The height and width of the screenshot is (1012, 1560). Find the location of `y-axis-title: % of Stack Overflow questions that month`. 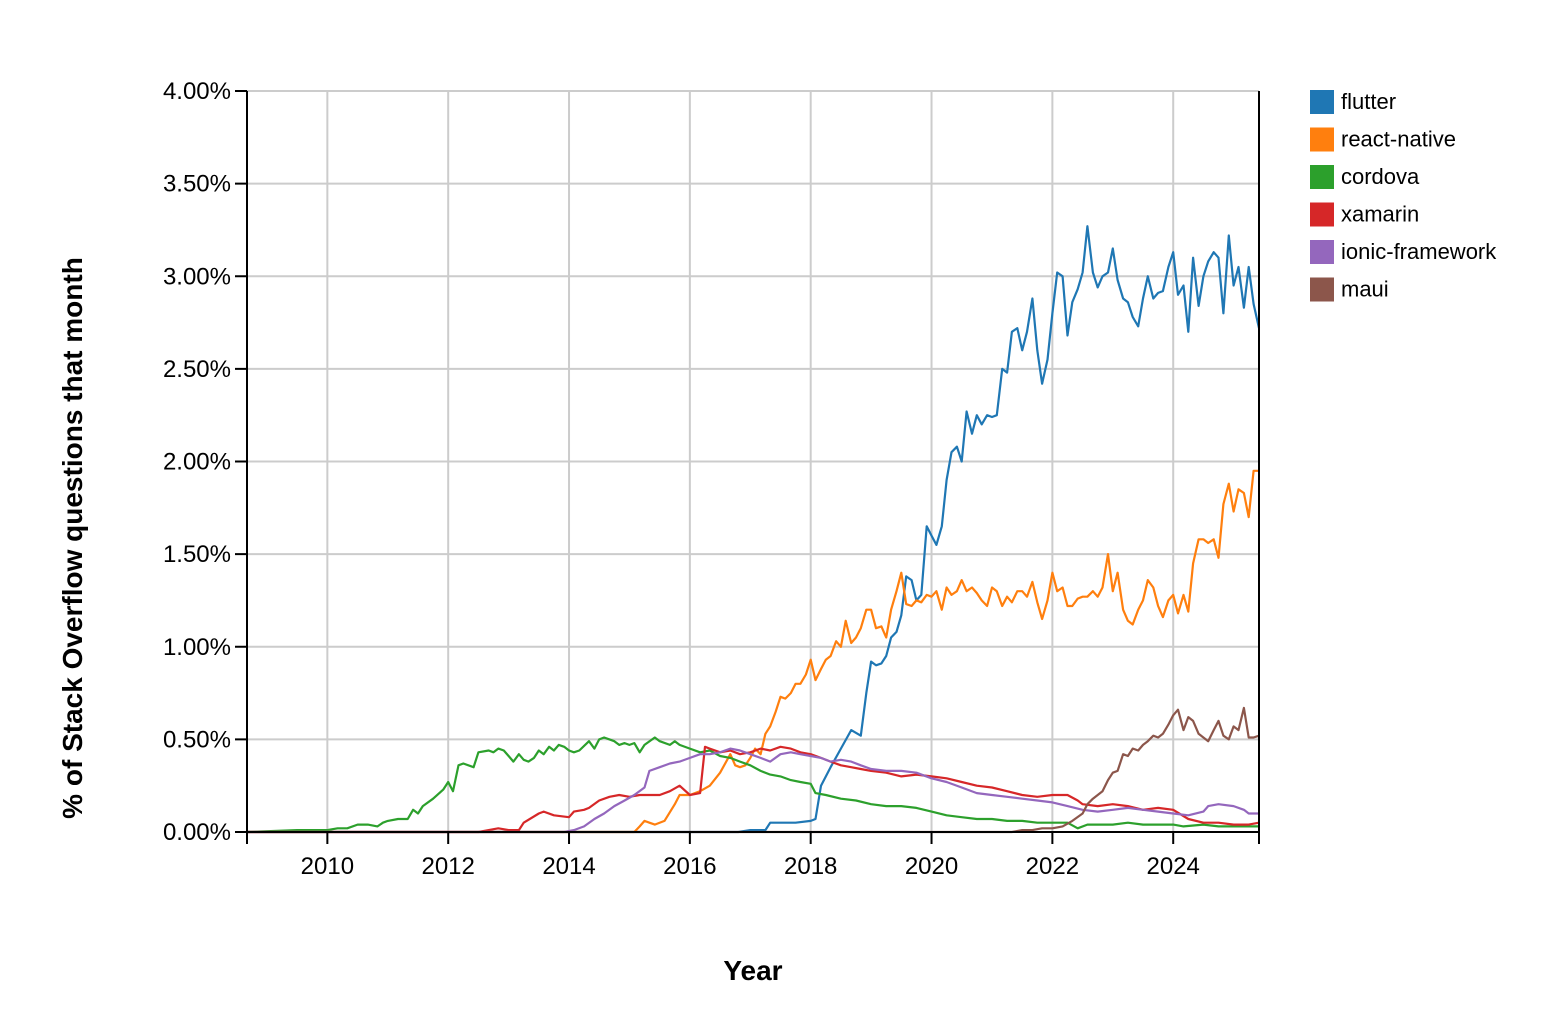

y-axis-title: % of Stack Overflow questions that month is located at coordinates (72, 538).